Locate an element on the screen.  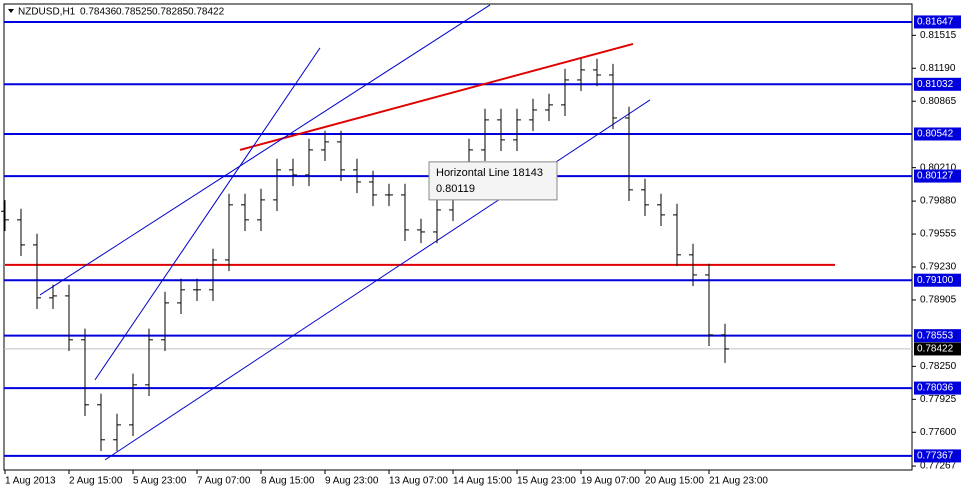
tooltip-box is located at coordinates (493, 181).